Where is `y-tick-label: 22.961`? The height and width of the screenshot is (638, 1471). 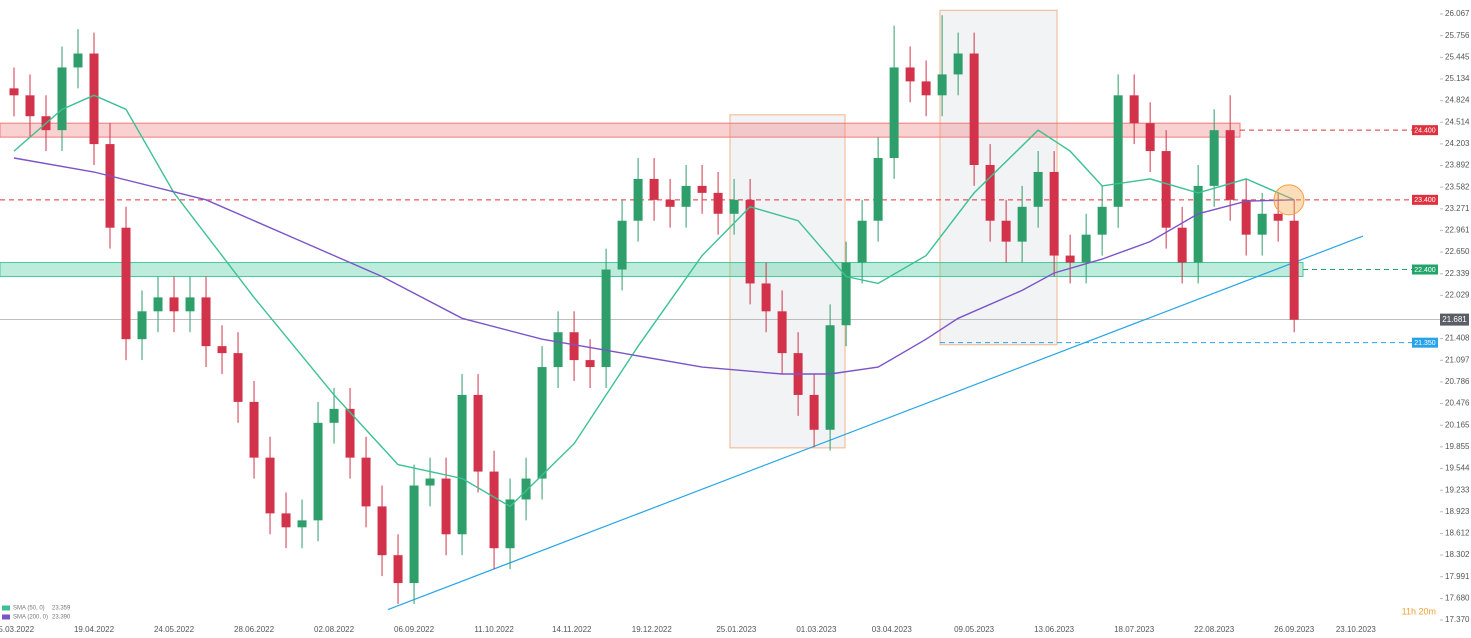 y-tick-label: 22.961 is located at coordinates (1457, 230).